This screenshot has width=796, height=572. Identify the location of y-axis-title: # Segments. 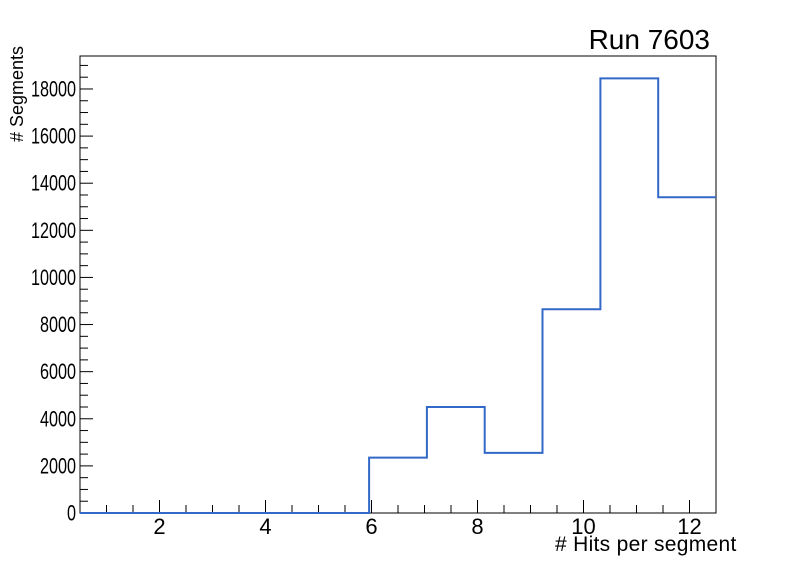
(17, 93).